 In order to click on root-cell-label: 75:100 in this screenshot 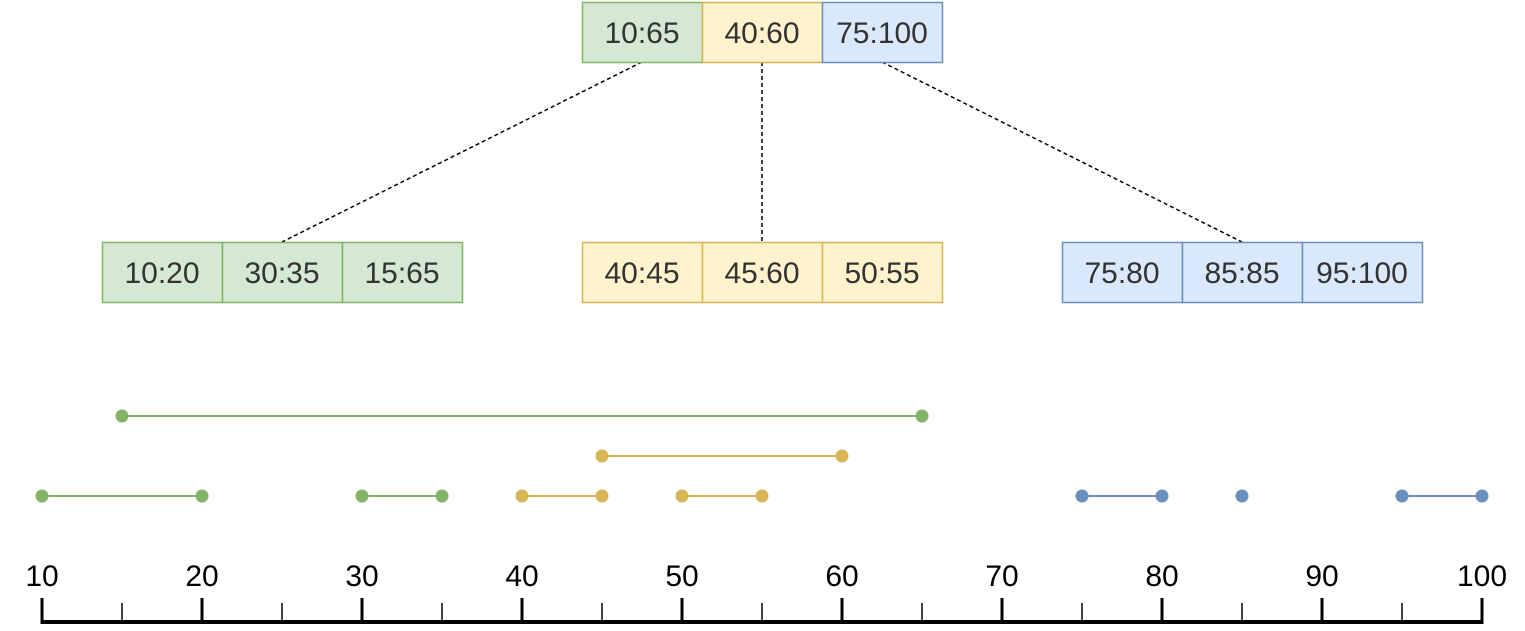, I will do `click(882, 33)`.